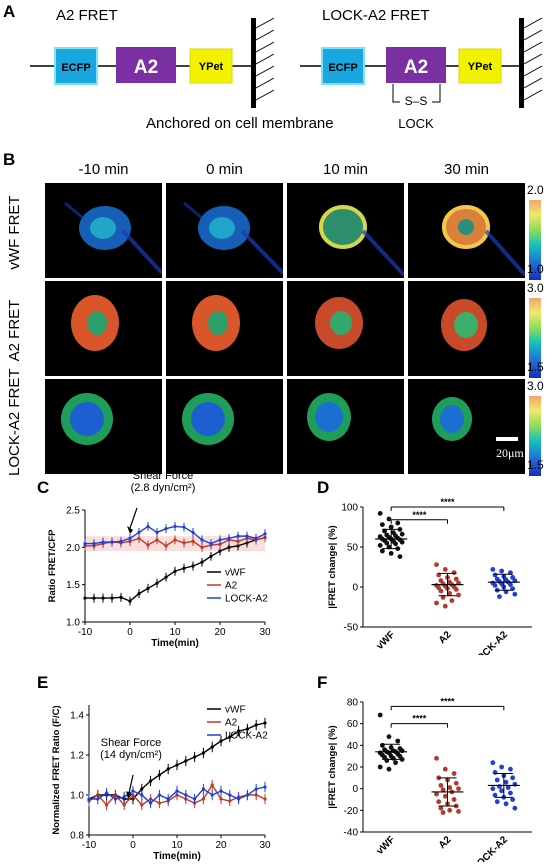 This screenshot has height=867, width=550. What do you see at coordinates (535, 436) in the screenshot?
I see `colorbar-lock` at bounding box center [535, 436].